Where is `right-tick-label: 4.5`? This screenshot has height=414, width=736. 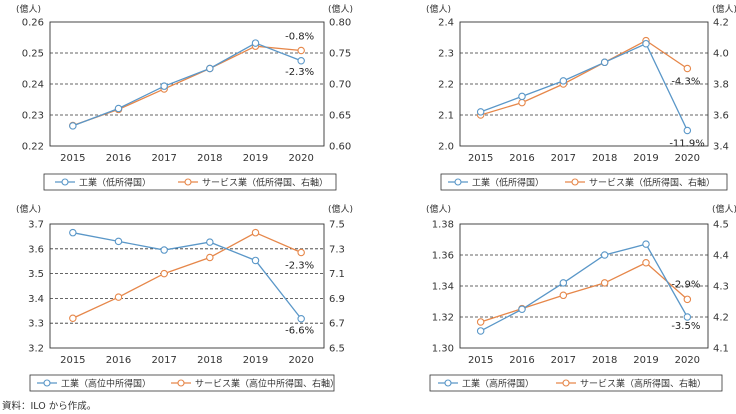 right-tick-label: 4.5 is located at coordinates (721, 225).